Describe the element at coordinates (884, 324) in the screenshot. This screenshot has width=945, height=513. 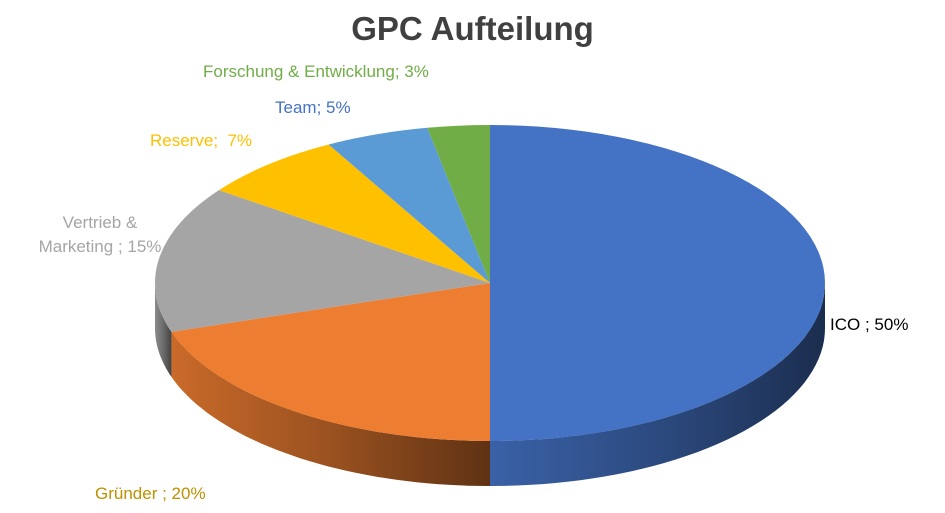
I see `label-value: ; 50%` at that location.